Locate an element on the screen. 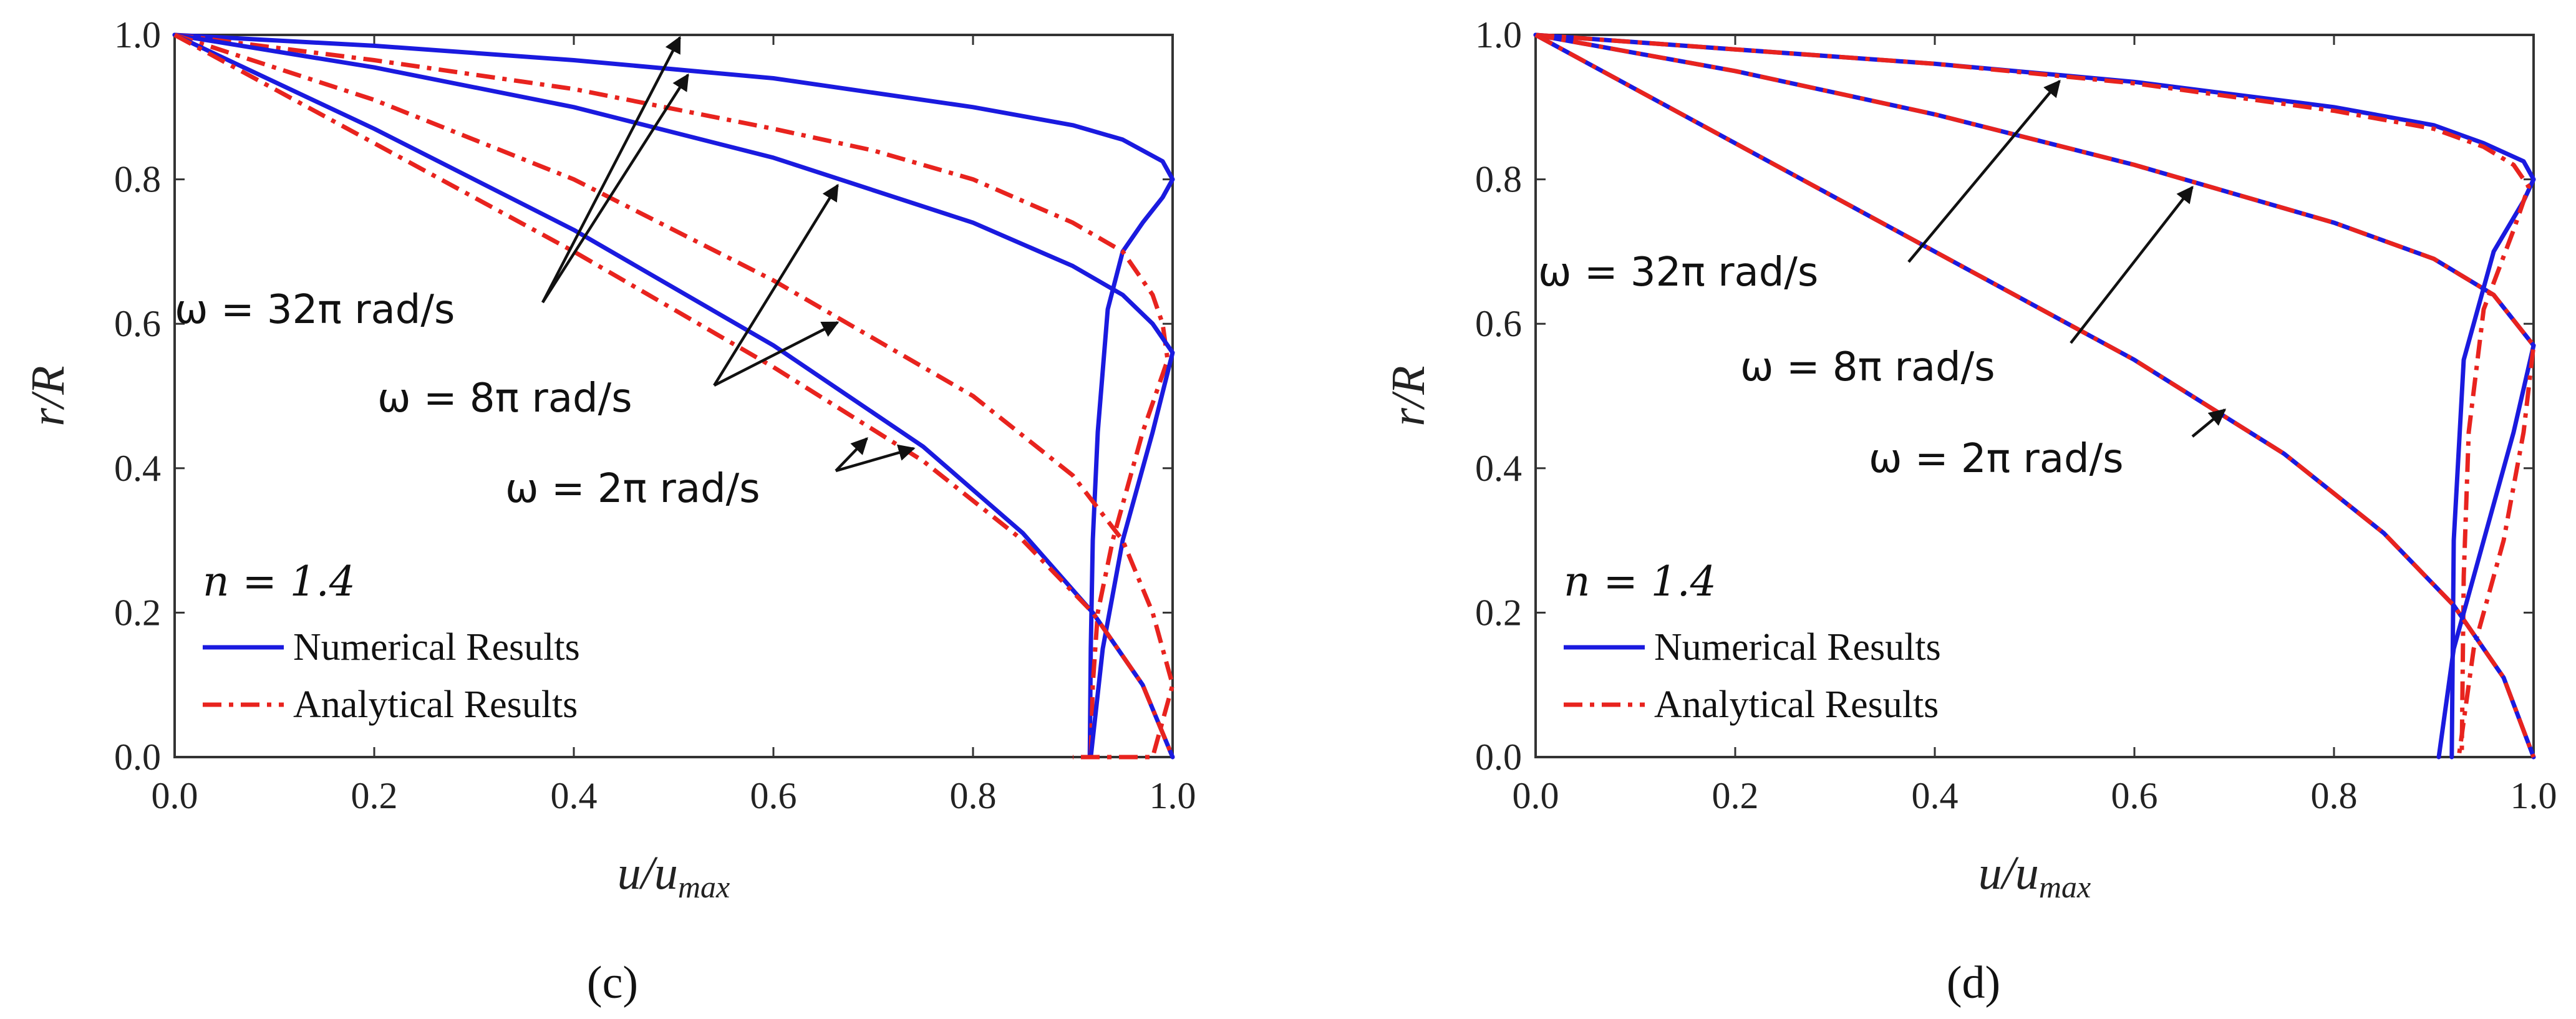 Image resolution: width=2576 pixels, height=1019 pixels. panel-label-d: (d) is located at coordinates (1974, 982).